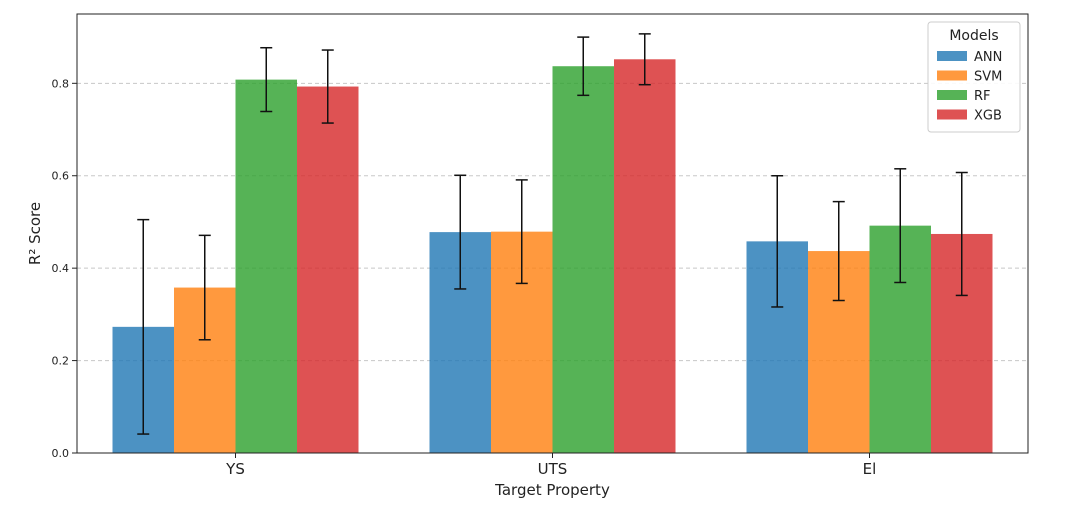 The width and height of the screenshot is (1080, 505). What do you see at coordinates (777, 241) in the screenshot?
I see `error-bar-ann-el` at bounding box center [777, 241].